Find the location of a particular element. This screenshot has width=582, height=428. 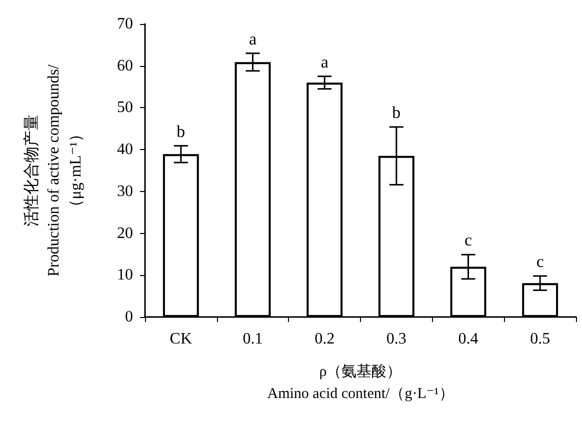

y-tick-label: 0 is located at coordinates (129, 317).